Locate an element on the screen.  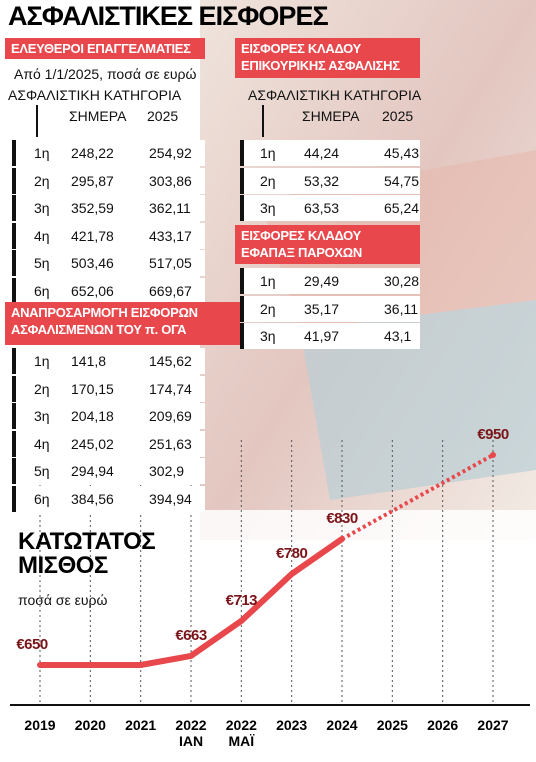
table-row: 6η 652,06 669,67 is located at coordinates (108, 290).